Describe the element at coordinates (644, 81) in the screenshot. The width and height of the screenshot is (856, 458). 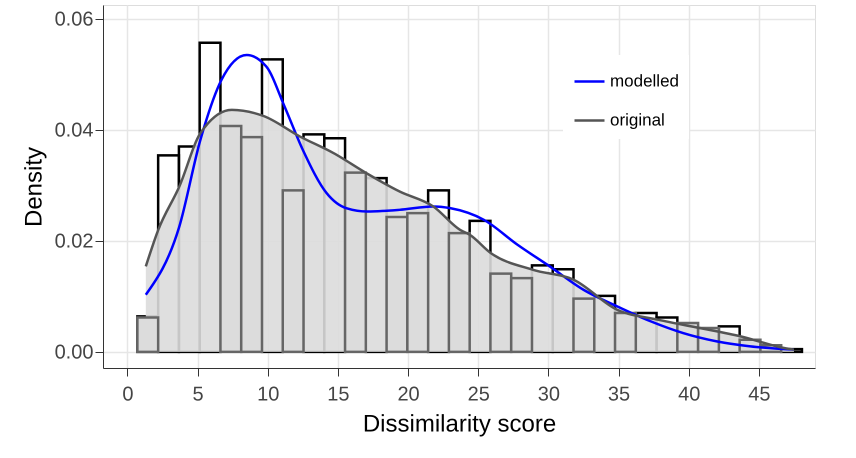
I see `legend-label: modelled` at that location.